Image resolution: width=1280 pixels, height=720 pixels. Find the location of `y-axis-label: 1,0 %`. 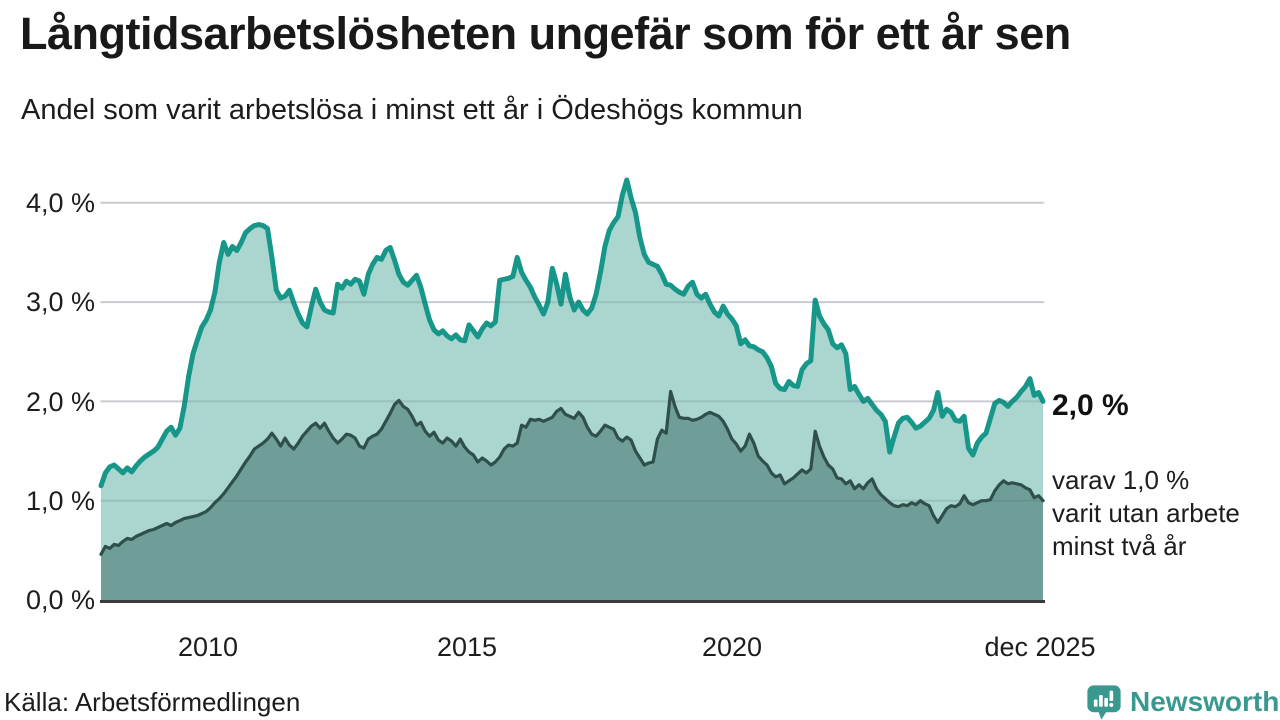

y-axis-label: 1,0 % is located at coordinates (60, 501).